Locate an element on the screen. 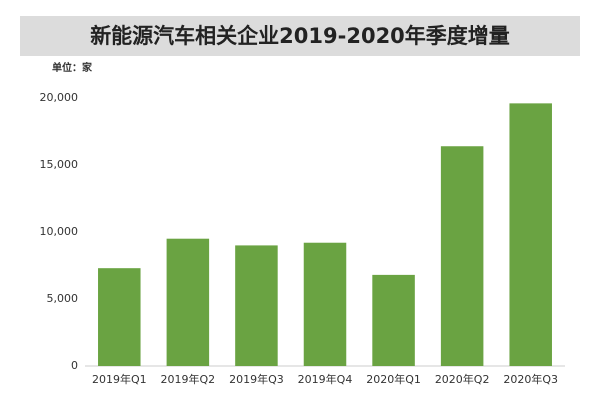 The height and width of the screenshot is (400, 600). title-bar is located at coordinates (300, 36).